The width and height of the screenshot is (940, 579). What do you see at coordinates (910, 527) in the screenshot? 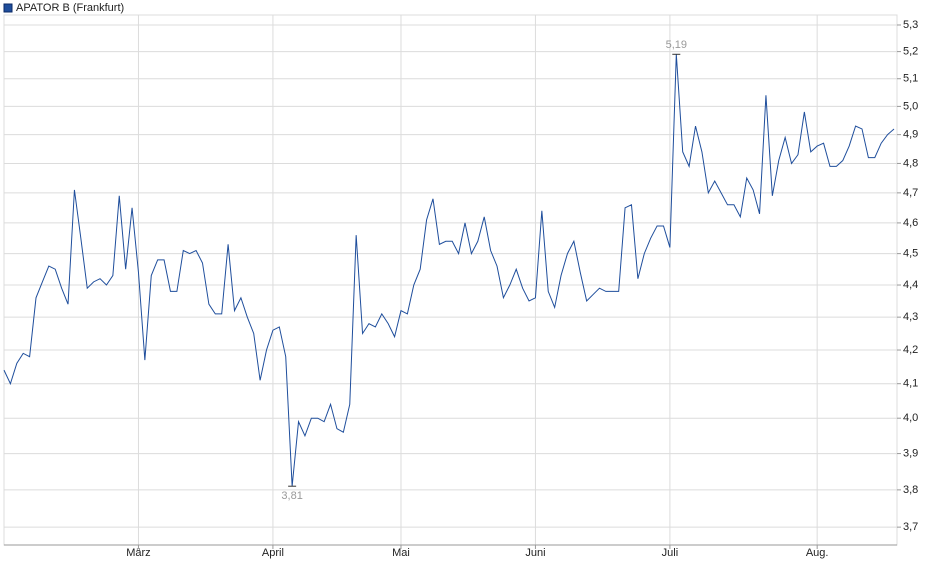
I see `y-tick-label: 3,7` at bounding box center [910, 527].